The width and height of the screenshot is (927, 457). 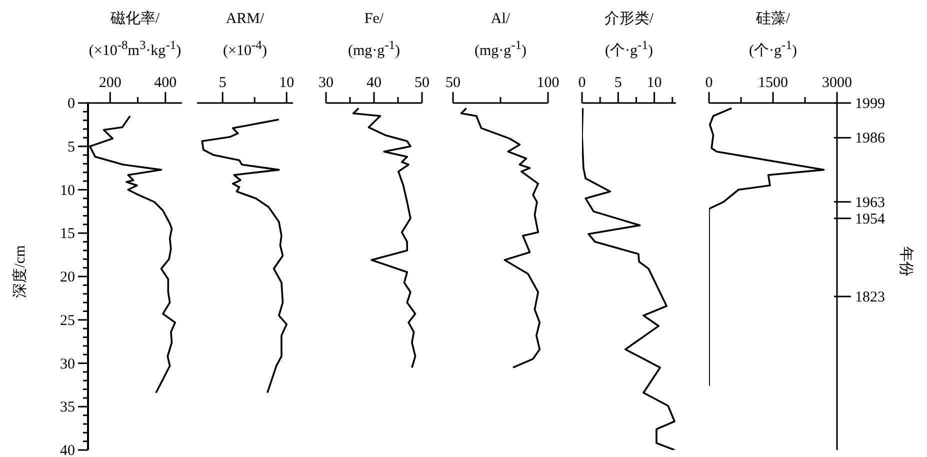 I want to click on y-tick-label: 25, so click(x=67, y=320).